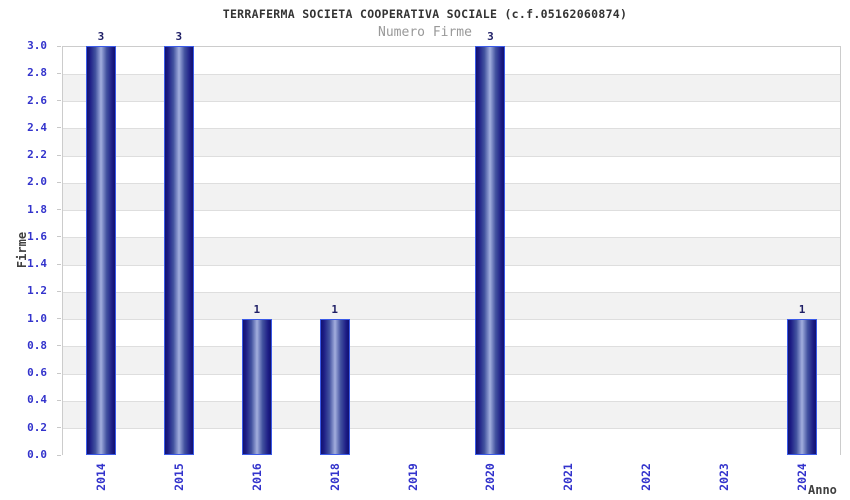 The image size is (850, 500). I want to click on x-tick-label: 2020, so click(490, 477).